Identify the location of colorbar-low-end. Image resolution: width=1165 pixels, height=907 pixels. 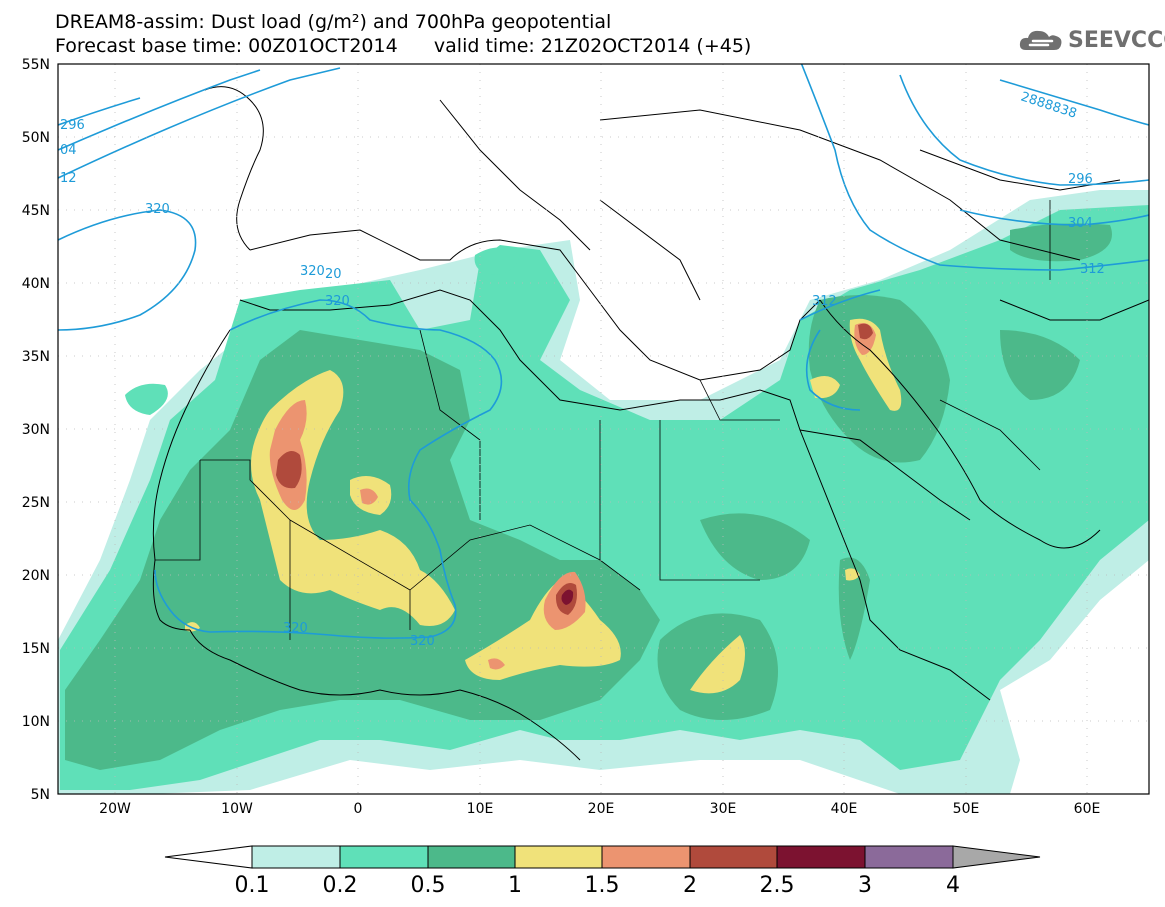
(208, 857).